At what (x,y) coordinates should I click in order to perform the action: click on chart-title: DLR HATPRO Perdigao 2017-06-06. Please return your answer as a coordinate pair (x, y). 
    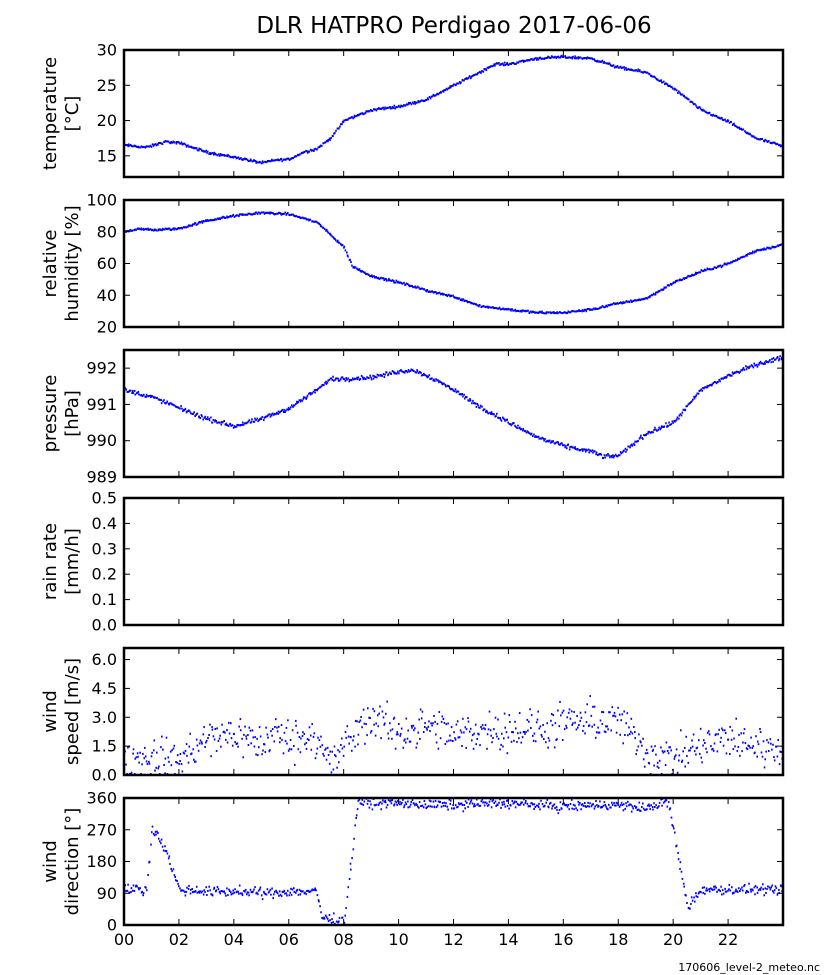
    Looking at the image, I should click on (453, 26).